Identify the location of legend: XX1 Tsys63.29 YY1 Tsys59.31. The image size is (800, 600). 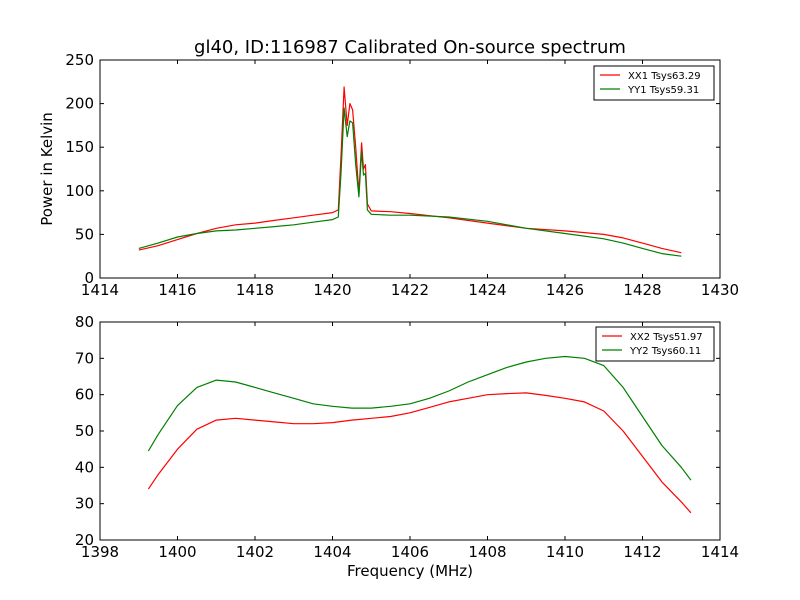
(654, 83).